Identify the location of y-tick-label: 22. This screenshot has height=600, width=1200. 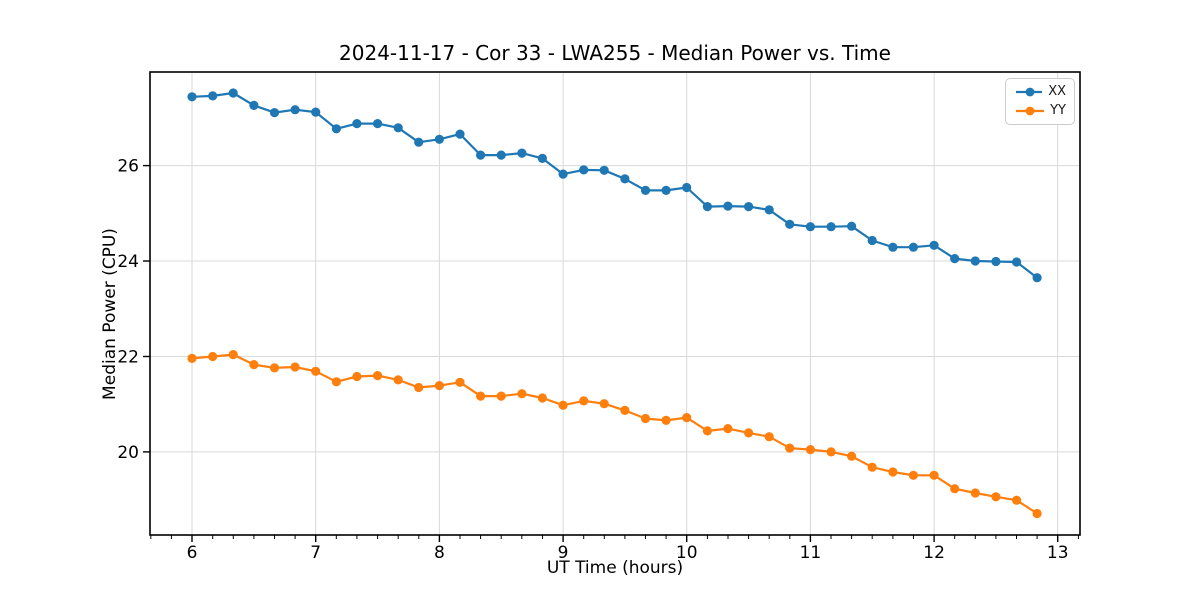
(128, 358).